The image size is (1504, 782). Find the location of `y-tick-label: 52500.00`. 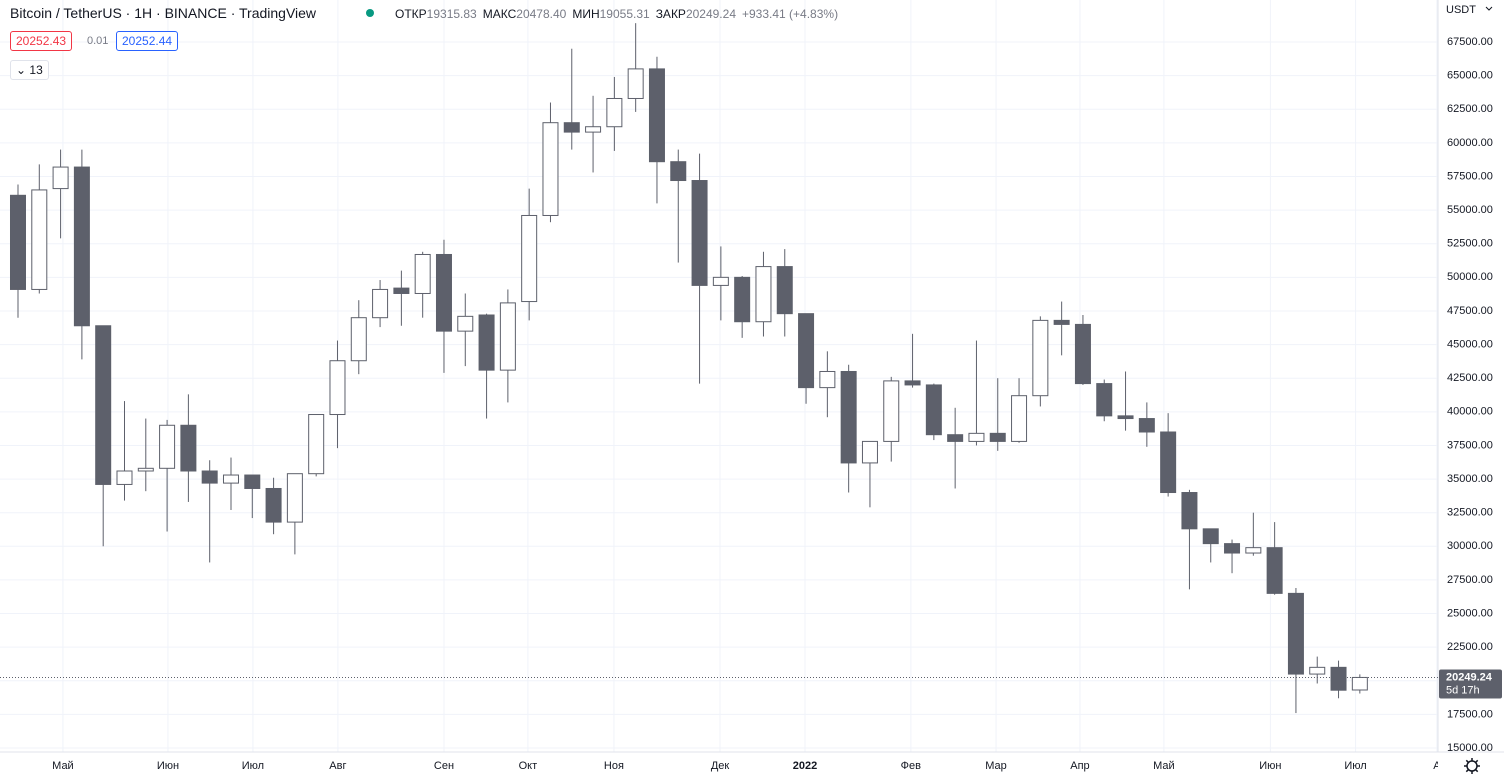

y-tick-label: 52500.00 is located at coordinates (1470, 244).